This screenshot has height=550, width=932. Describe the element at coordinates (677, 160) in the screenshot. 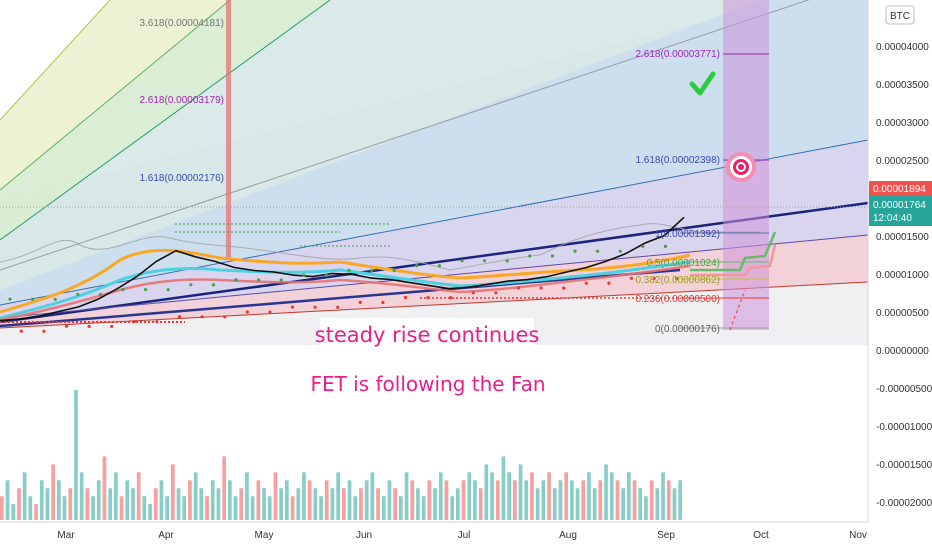

I see `fib-label-right-mid: 1.618(0.00002398)` at that location.